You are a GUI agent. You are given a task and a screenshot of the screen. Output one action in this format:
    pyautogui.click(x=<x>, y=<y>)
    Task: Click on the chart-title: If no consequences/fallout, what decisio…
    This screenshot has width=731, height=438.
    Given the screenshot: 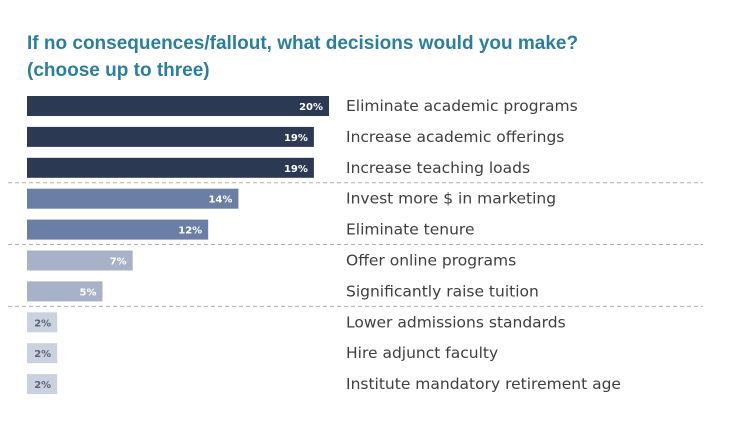 What is the action you would take?
    pyautogui.click(x=303, y=43)
    